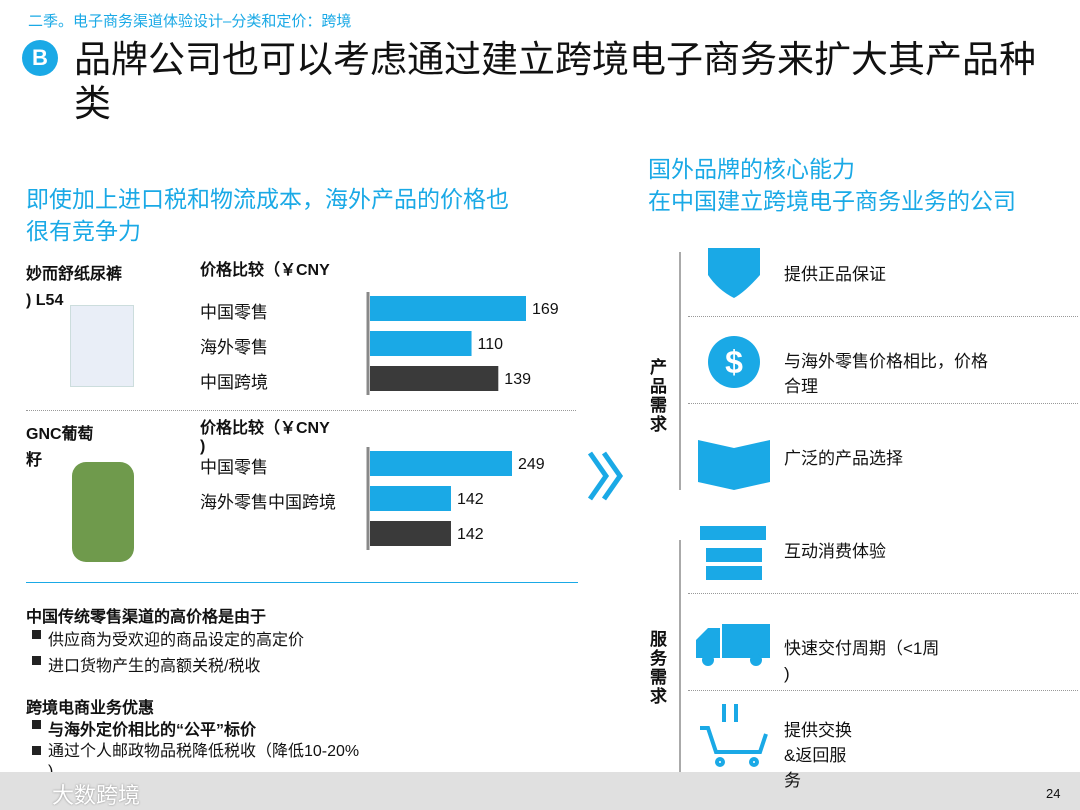 This screenshot has height=810, width=1080. I want to click on truck-icon, so click(733, 645).